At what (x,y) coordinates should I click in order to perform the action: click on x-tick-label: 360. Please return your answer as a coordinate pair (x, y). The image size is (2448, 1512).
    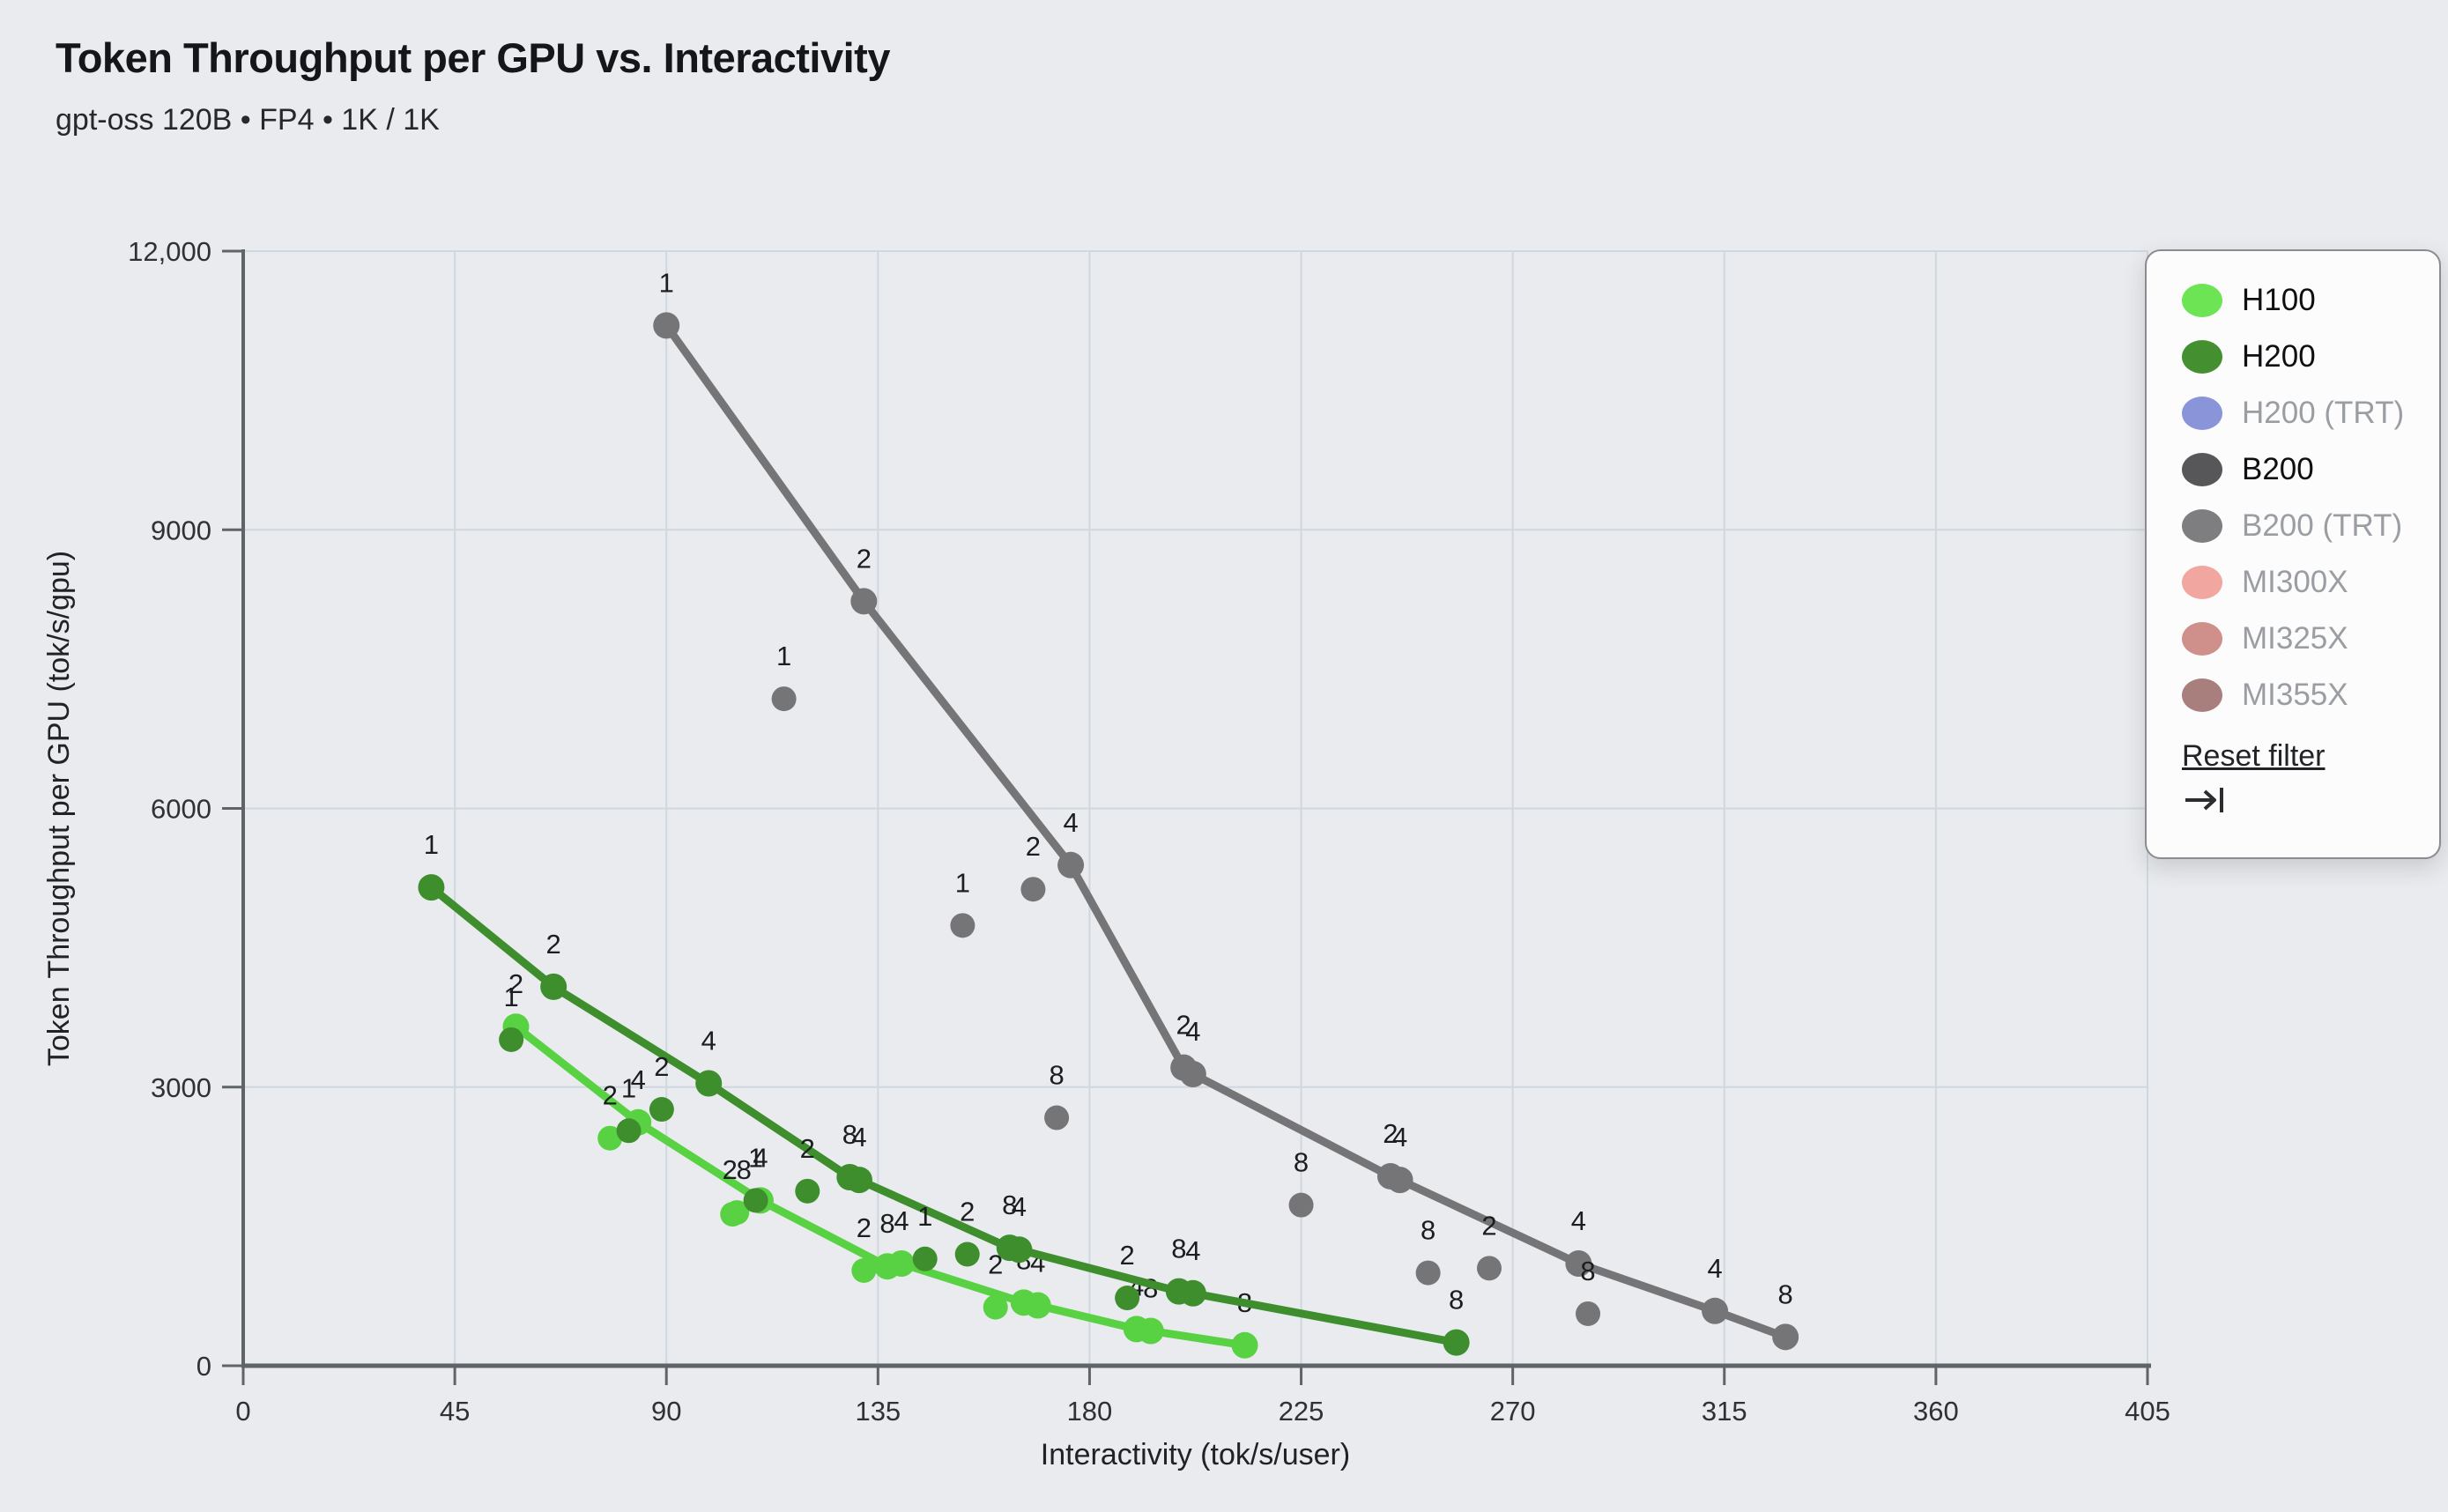
    Looking at the image, I should click on (1936, 1411).